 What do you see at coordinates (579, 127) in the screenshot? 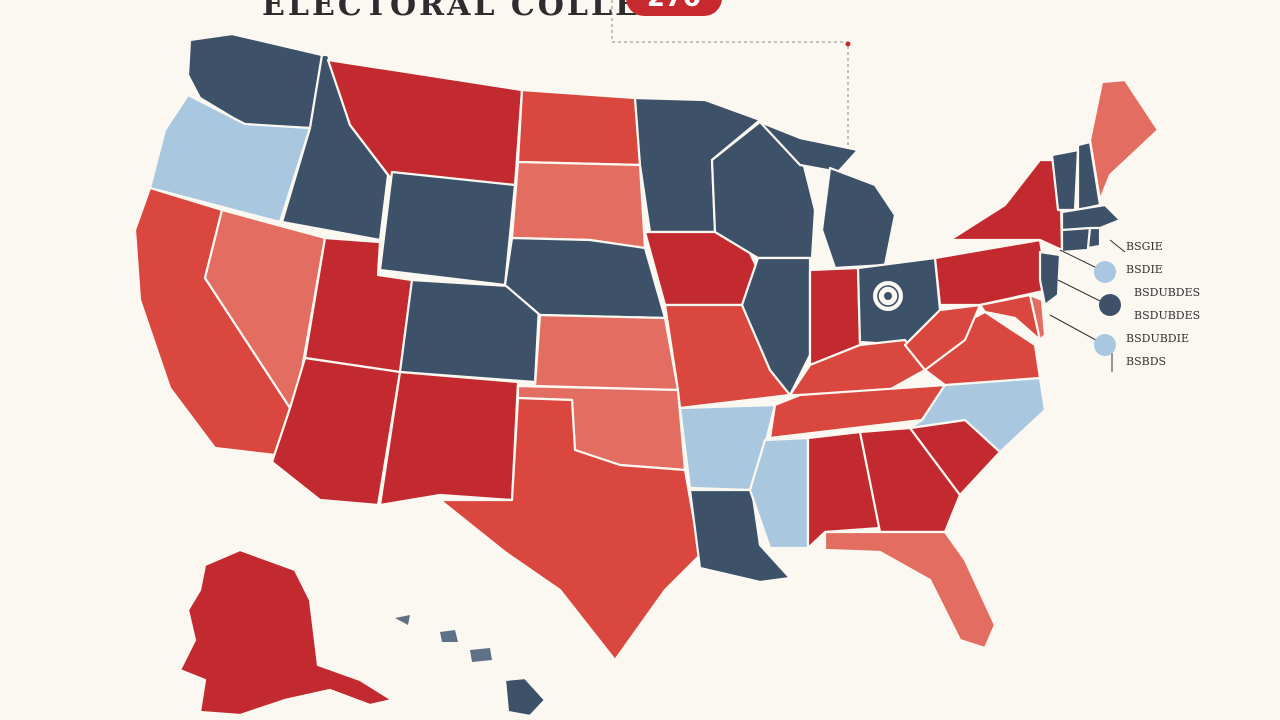
I see `state-north-dakota` at bounding box center [579, 127].